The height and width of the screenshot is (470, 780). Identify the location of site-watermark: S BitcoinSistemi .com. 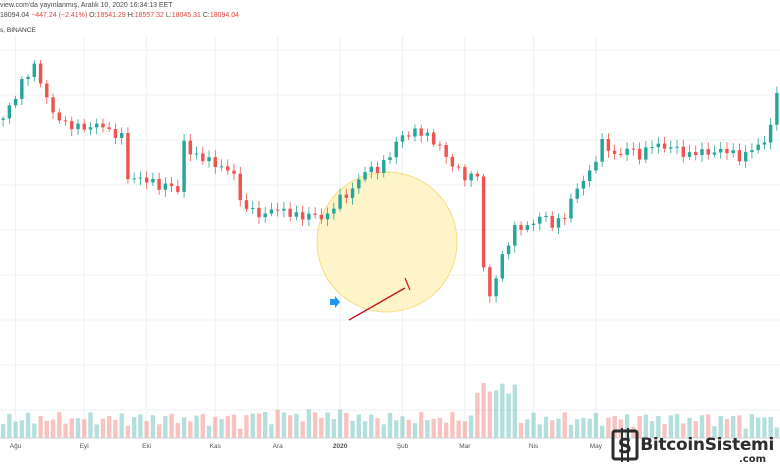
(692, 446).